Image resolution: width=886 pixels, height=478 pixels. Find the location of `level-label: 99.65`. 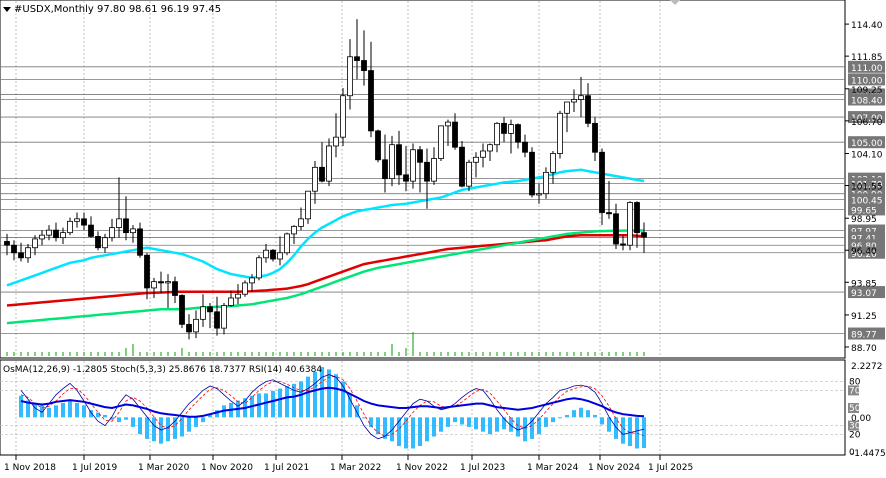

level-label: 99.65 is located at coordinates (864, 211).